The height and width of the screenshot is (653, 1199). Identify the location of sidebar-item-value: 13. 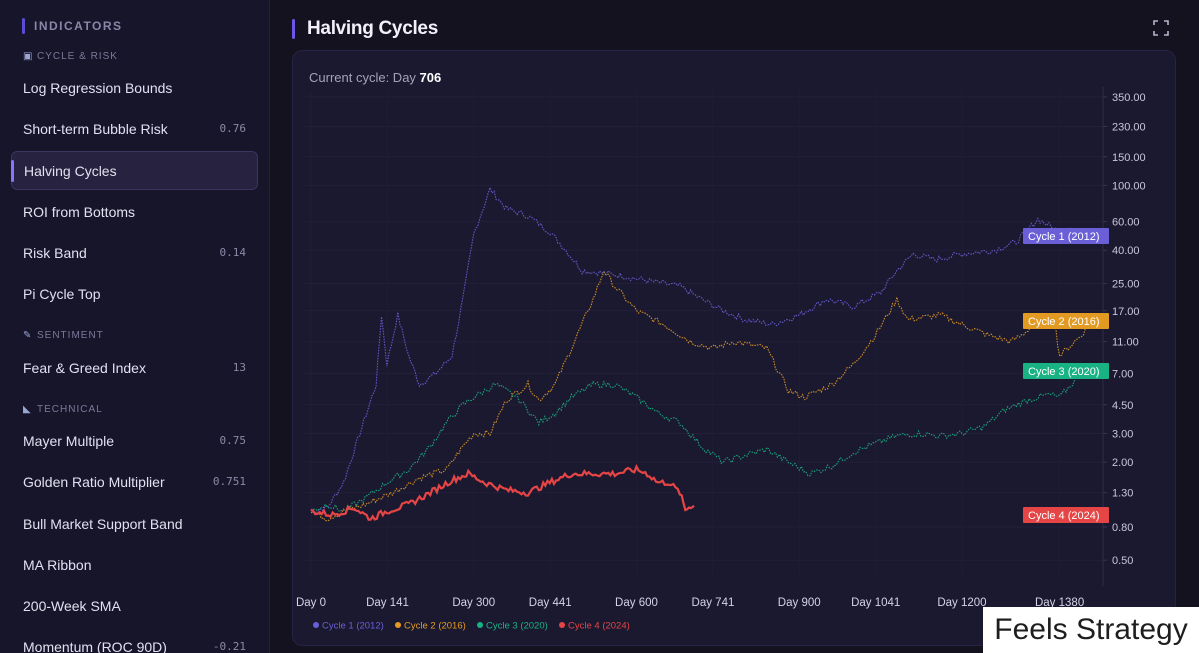
(239, 367).